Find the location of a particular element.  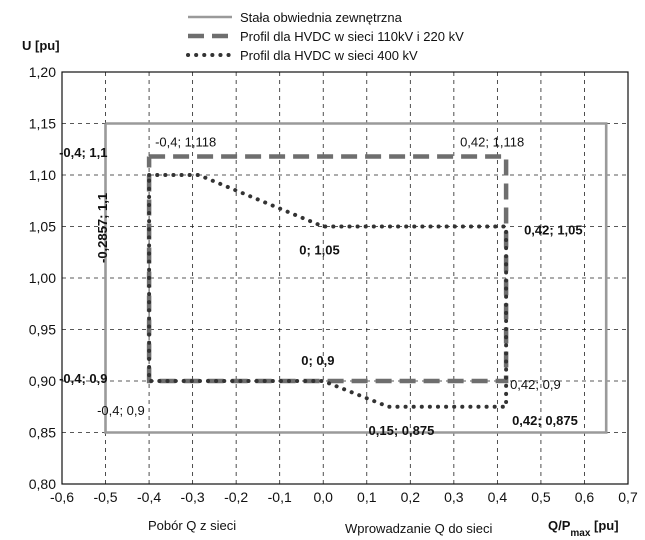

legend-label-outer-envelope: Stała obwiednia zewnętrzna is located at coordinates (321, 17).